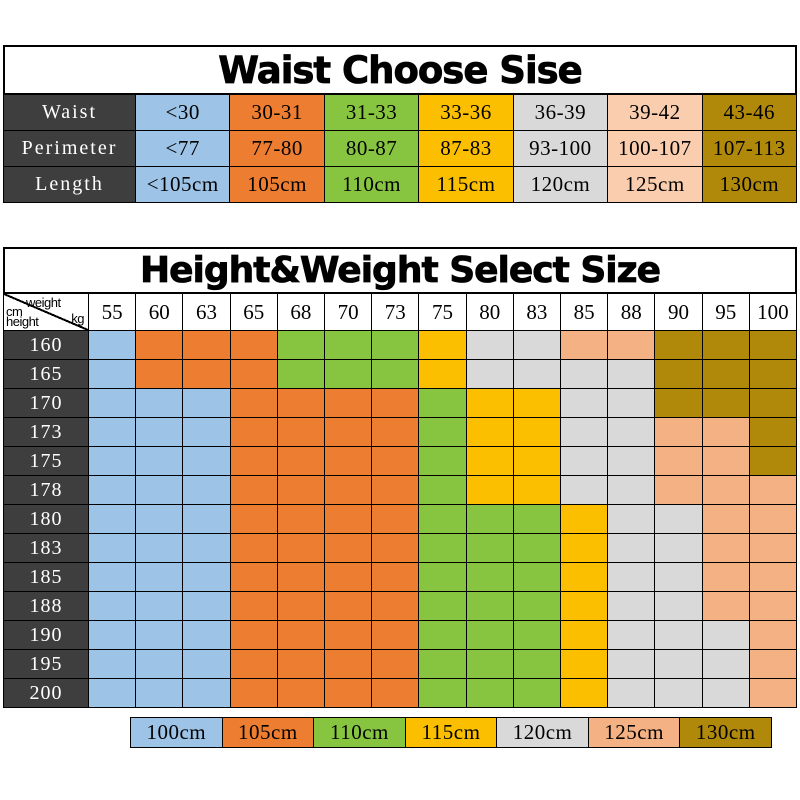  What do you see at coordinates (46, 345) in the screenshot?
I see `height-label-cell: 160` at bounding box center [46, 345].